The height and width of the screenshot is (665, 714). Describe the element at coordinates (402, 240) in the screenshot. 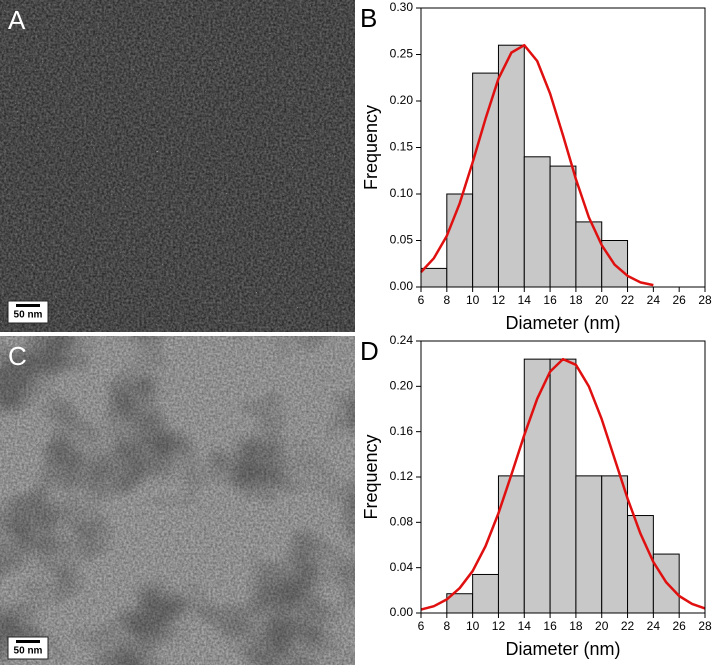

I see `y-tick-label: 0.05` at that location.